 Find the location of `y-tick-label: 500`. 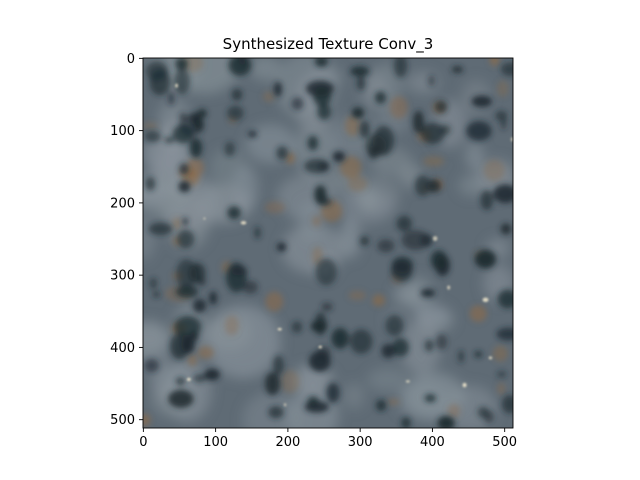

y-tick-label: 500 is located at coordinates (122, 420).